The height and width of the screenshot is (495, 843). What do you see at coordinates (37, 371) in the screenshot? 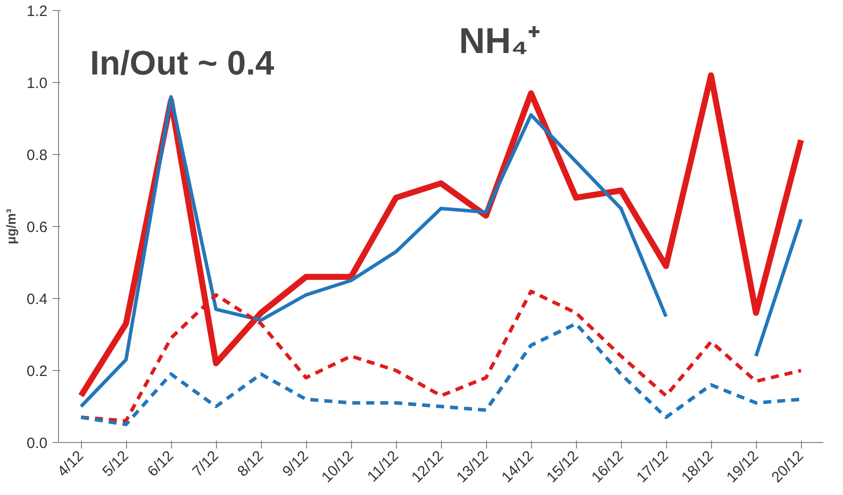
I see `y-tick-label: 0.2` at bounding box center [37, 371].